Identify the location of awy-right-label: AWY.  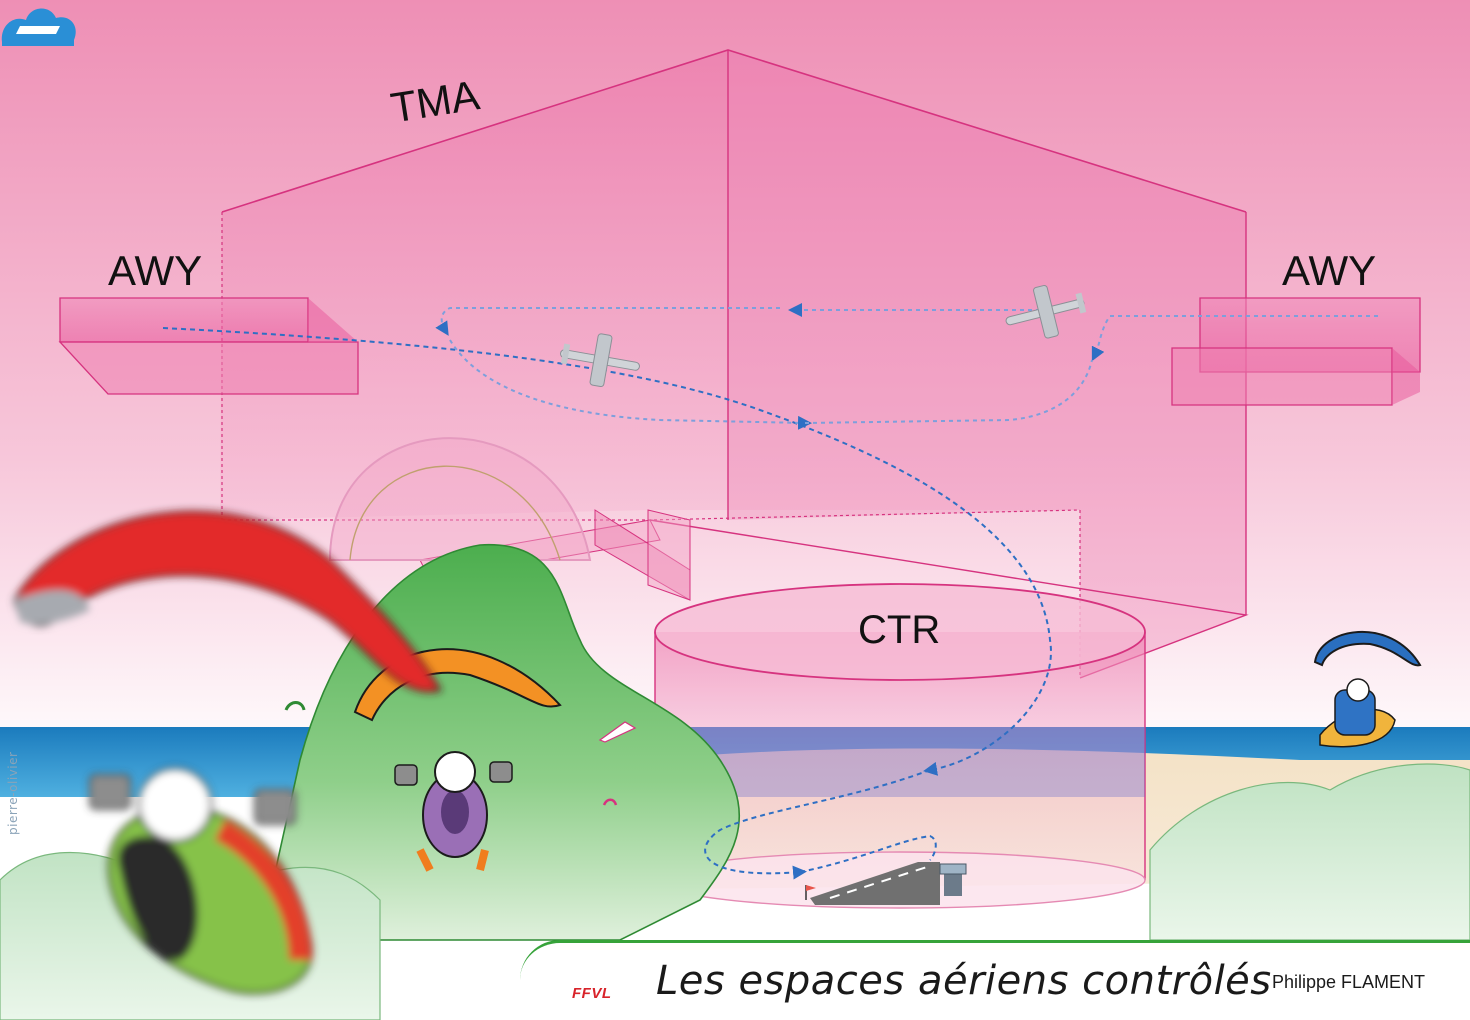
(1329, 270).